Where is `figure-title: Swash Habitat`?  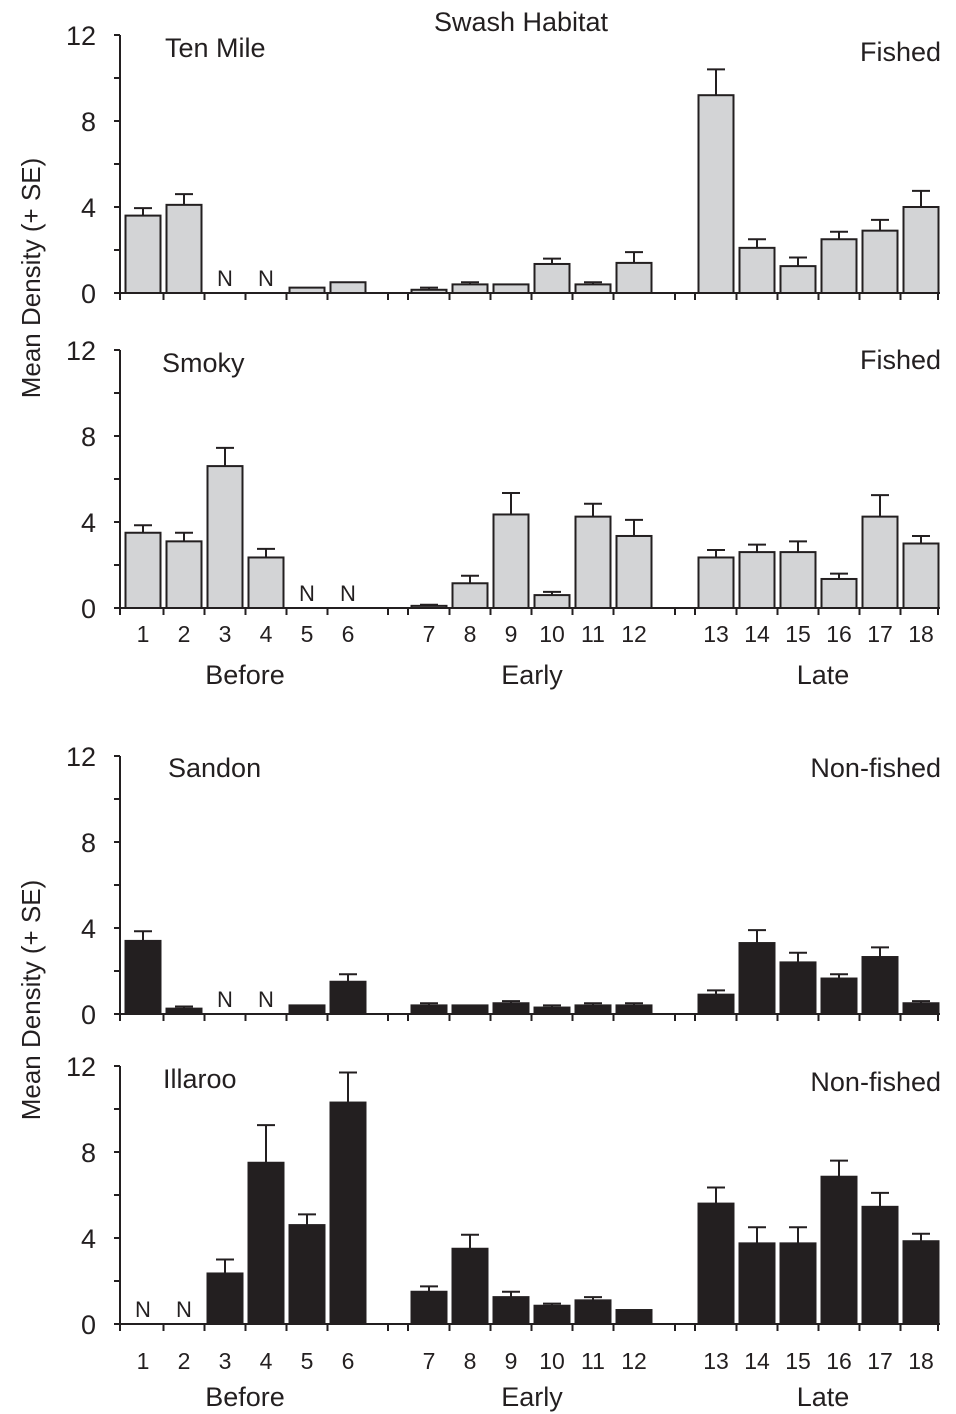
figure-title: Swash Habitat is located at coordinates (521, 22).